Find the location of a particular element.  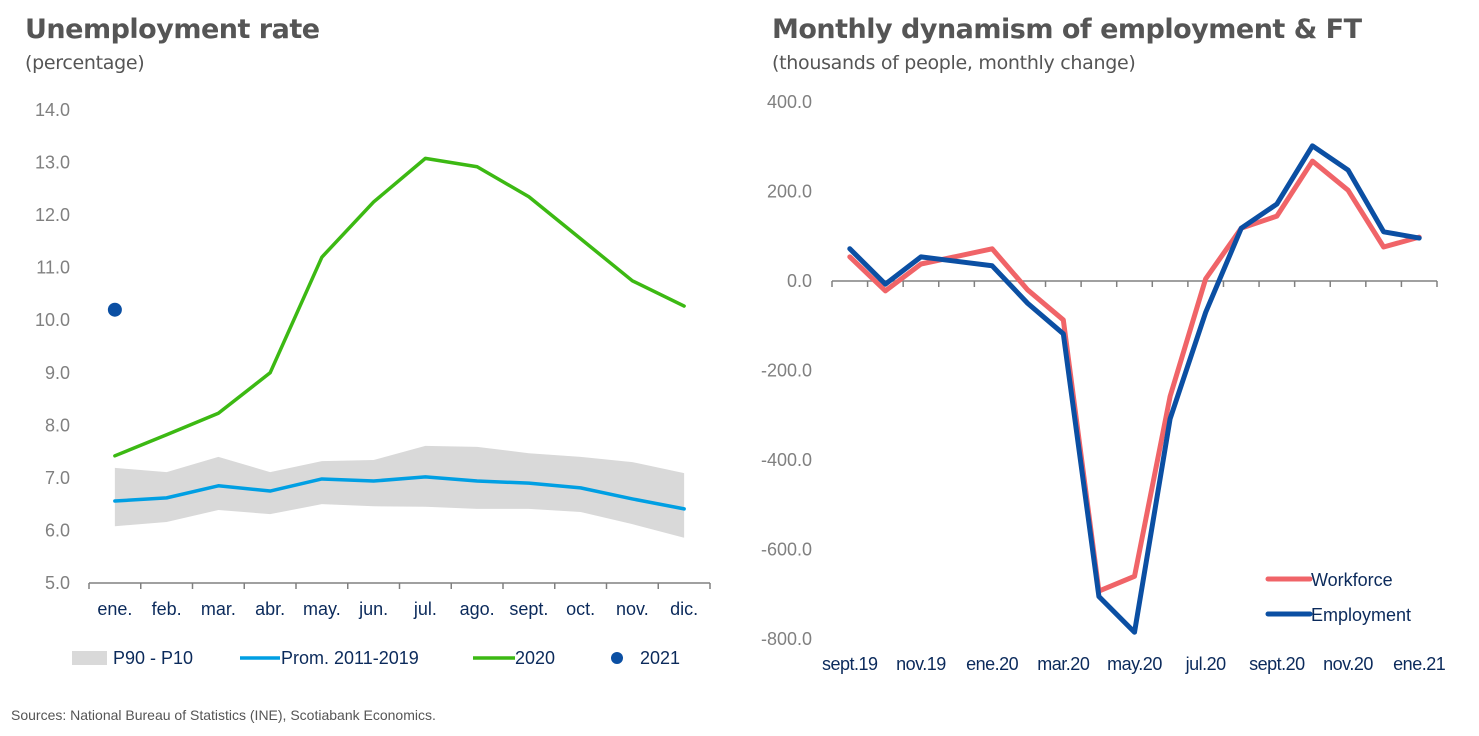

x-tick-label: ene.21 is located at coordinates (1419, 664).